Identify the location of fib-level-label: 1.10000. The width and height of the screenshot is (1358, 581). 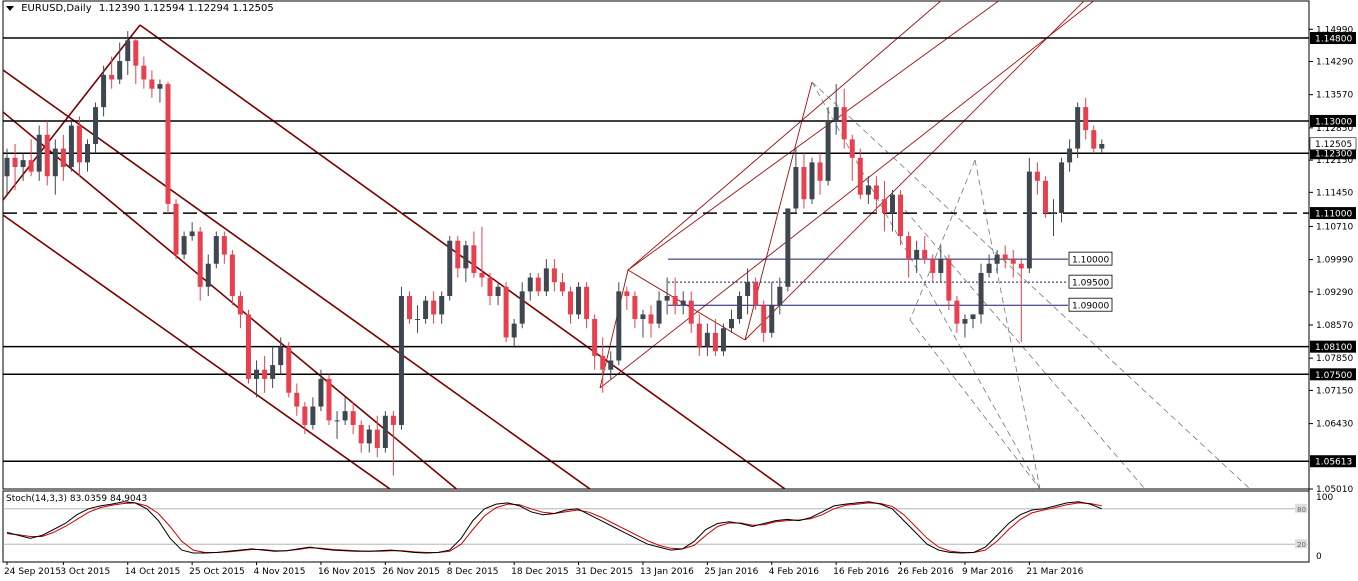
(1090, 261).